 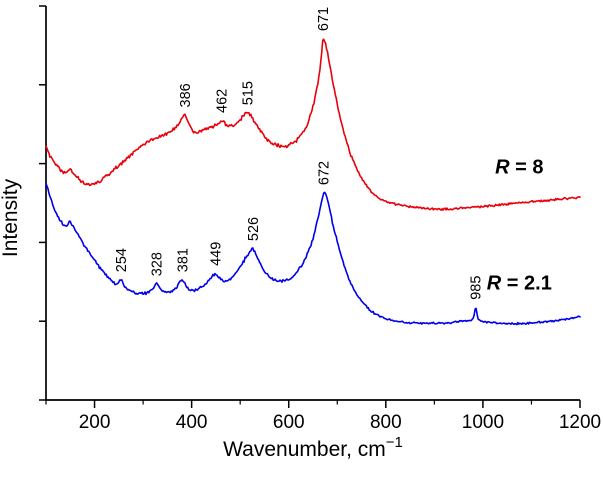 What do you see at coordinates (254, 229) in the screenshot?
I see `peak-label-526: 526` at bounding box center [254, 229].